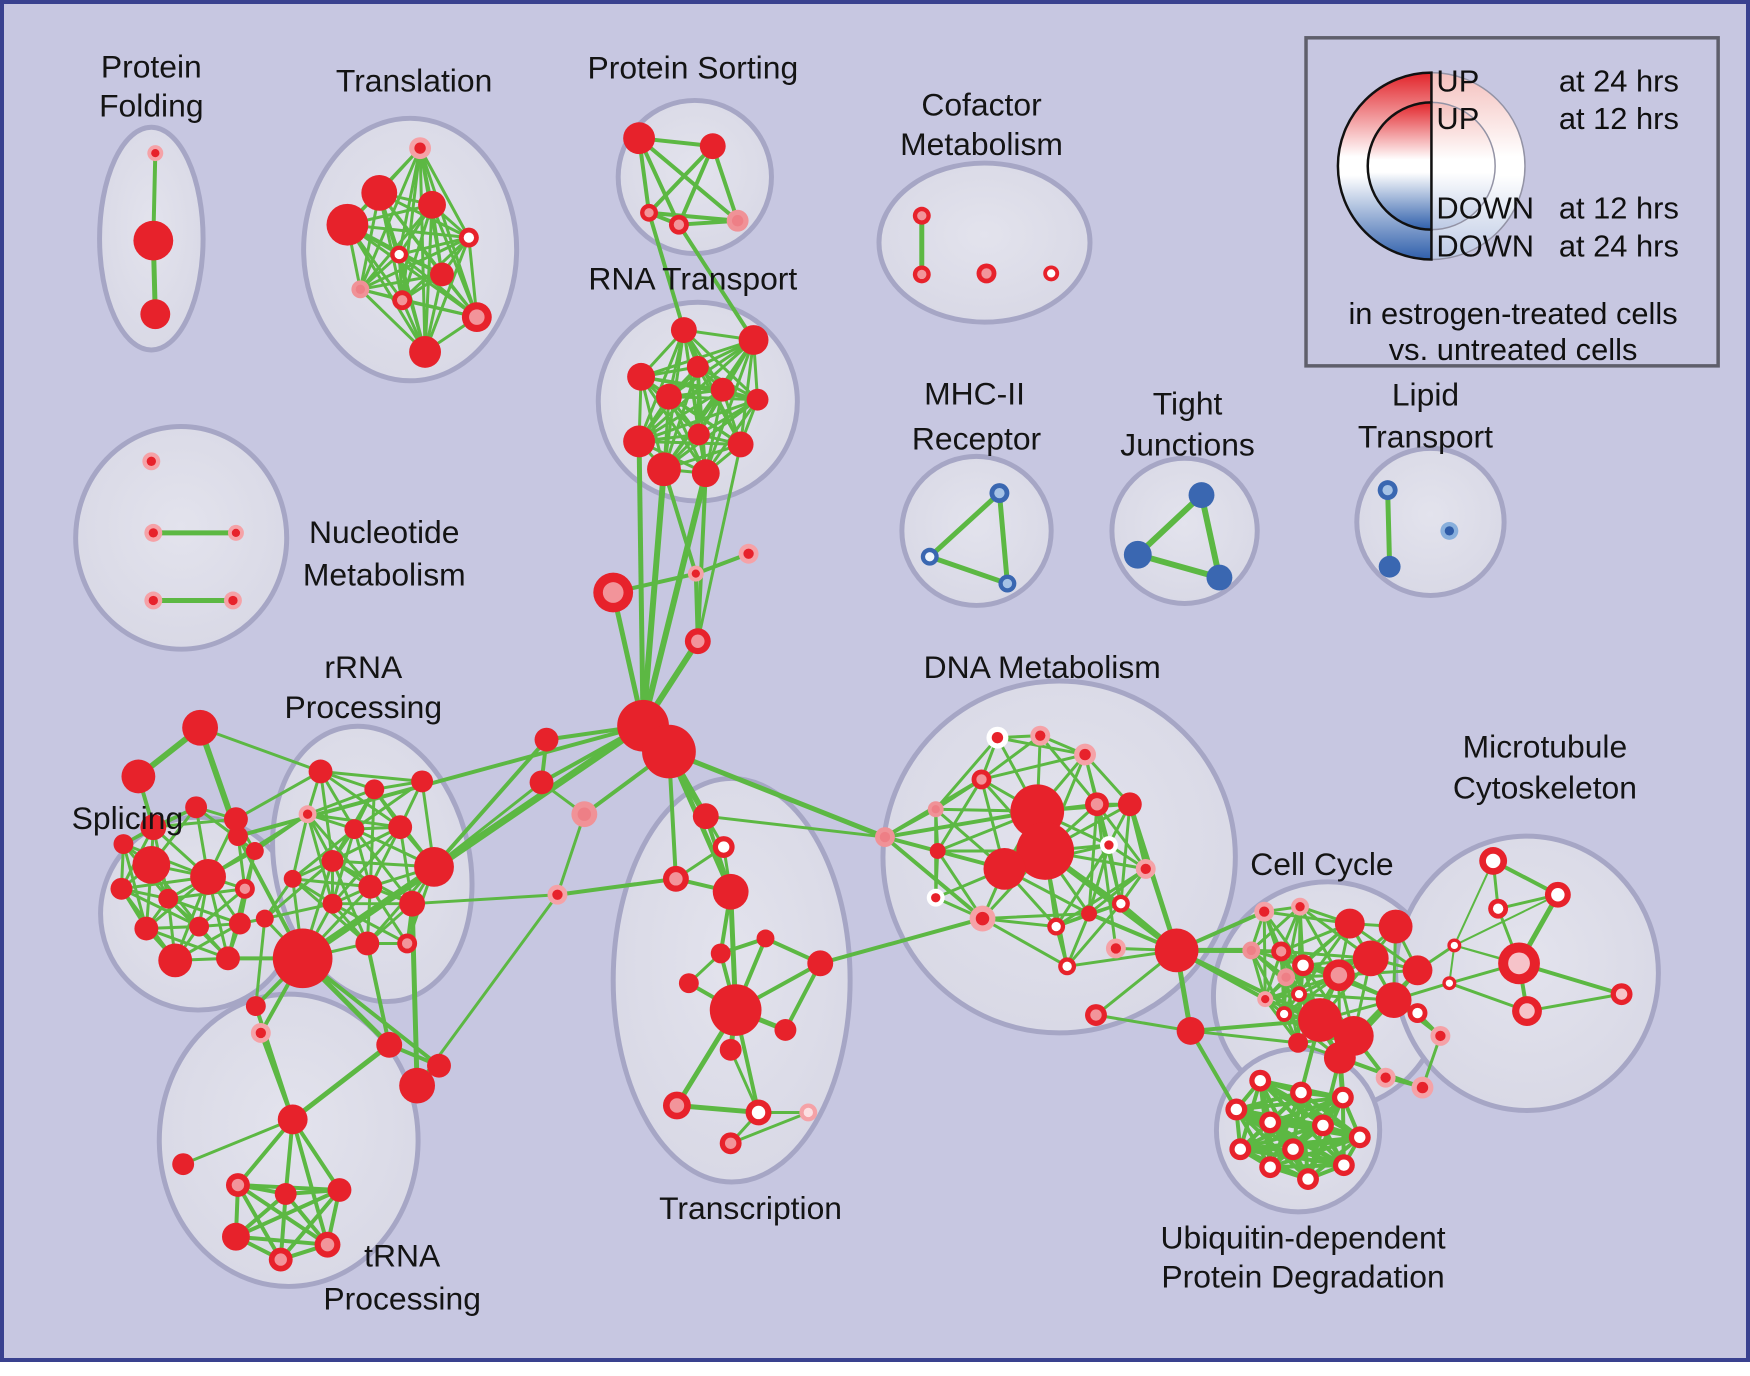  I want to click on node-ub7-core, so click(1360, 1137).